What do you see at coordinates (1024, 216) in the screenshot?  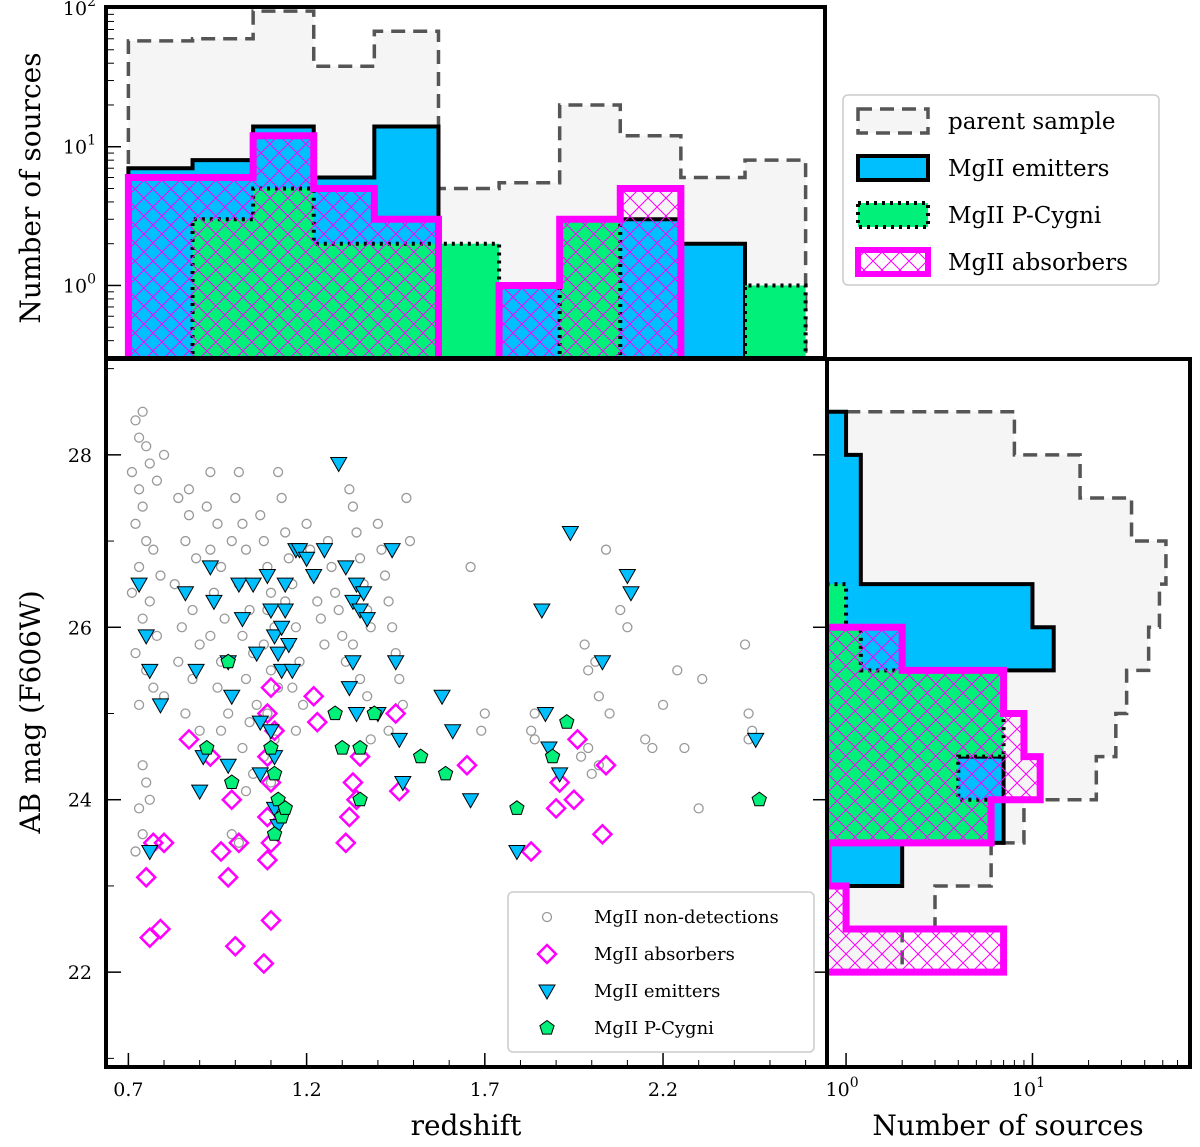 I see `legend-label-pcygni: MgII P-Cygni` at bounding box center [1024, 216].